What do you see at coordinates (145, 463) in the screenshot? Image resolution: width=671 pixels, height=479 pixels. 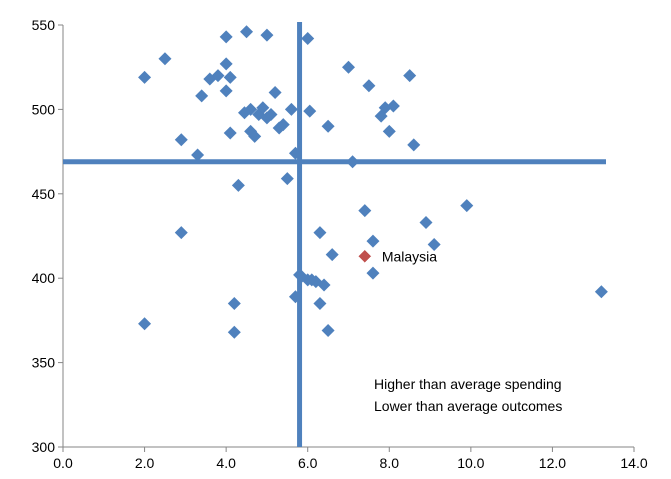 I see `x-tick-label: 2.0` at bounding box center [145, 463].